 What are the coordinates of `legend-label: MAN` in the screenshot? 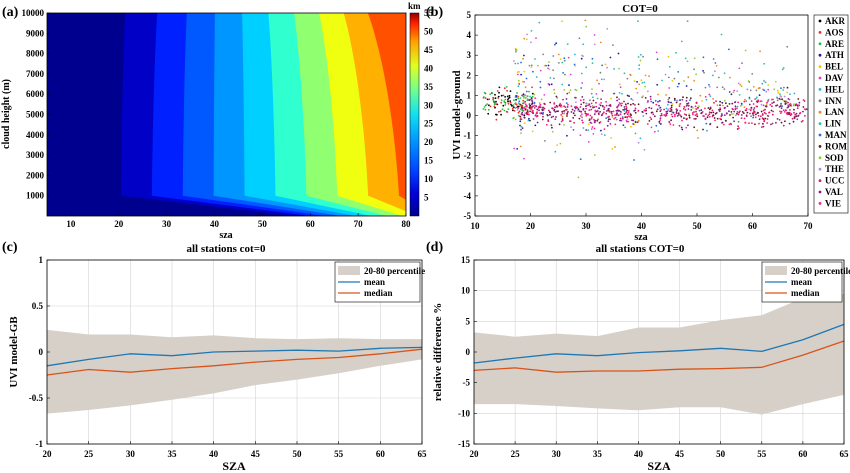 It's located at (836, 135).